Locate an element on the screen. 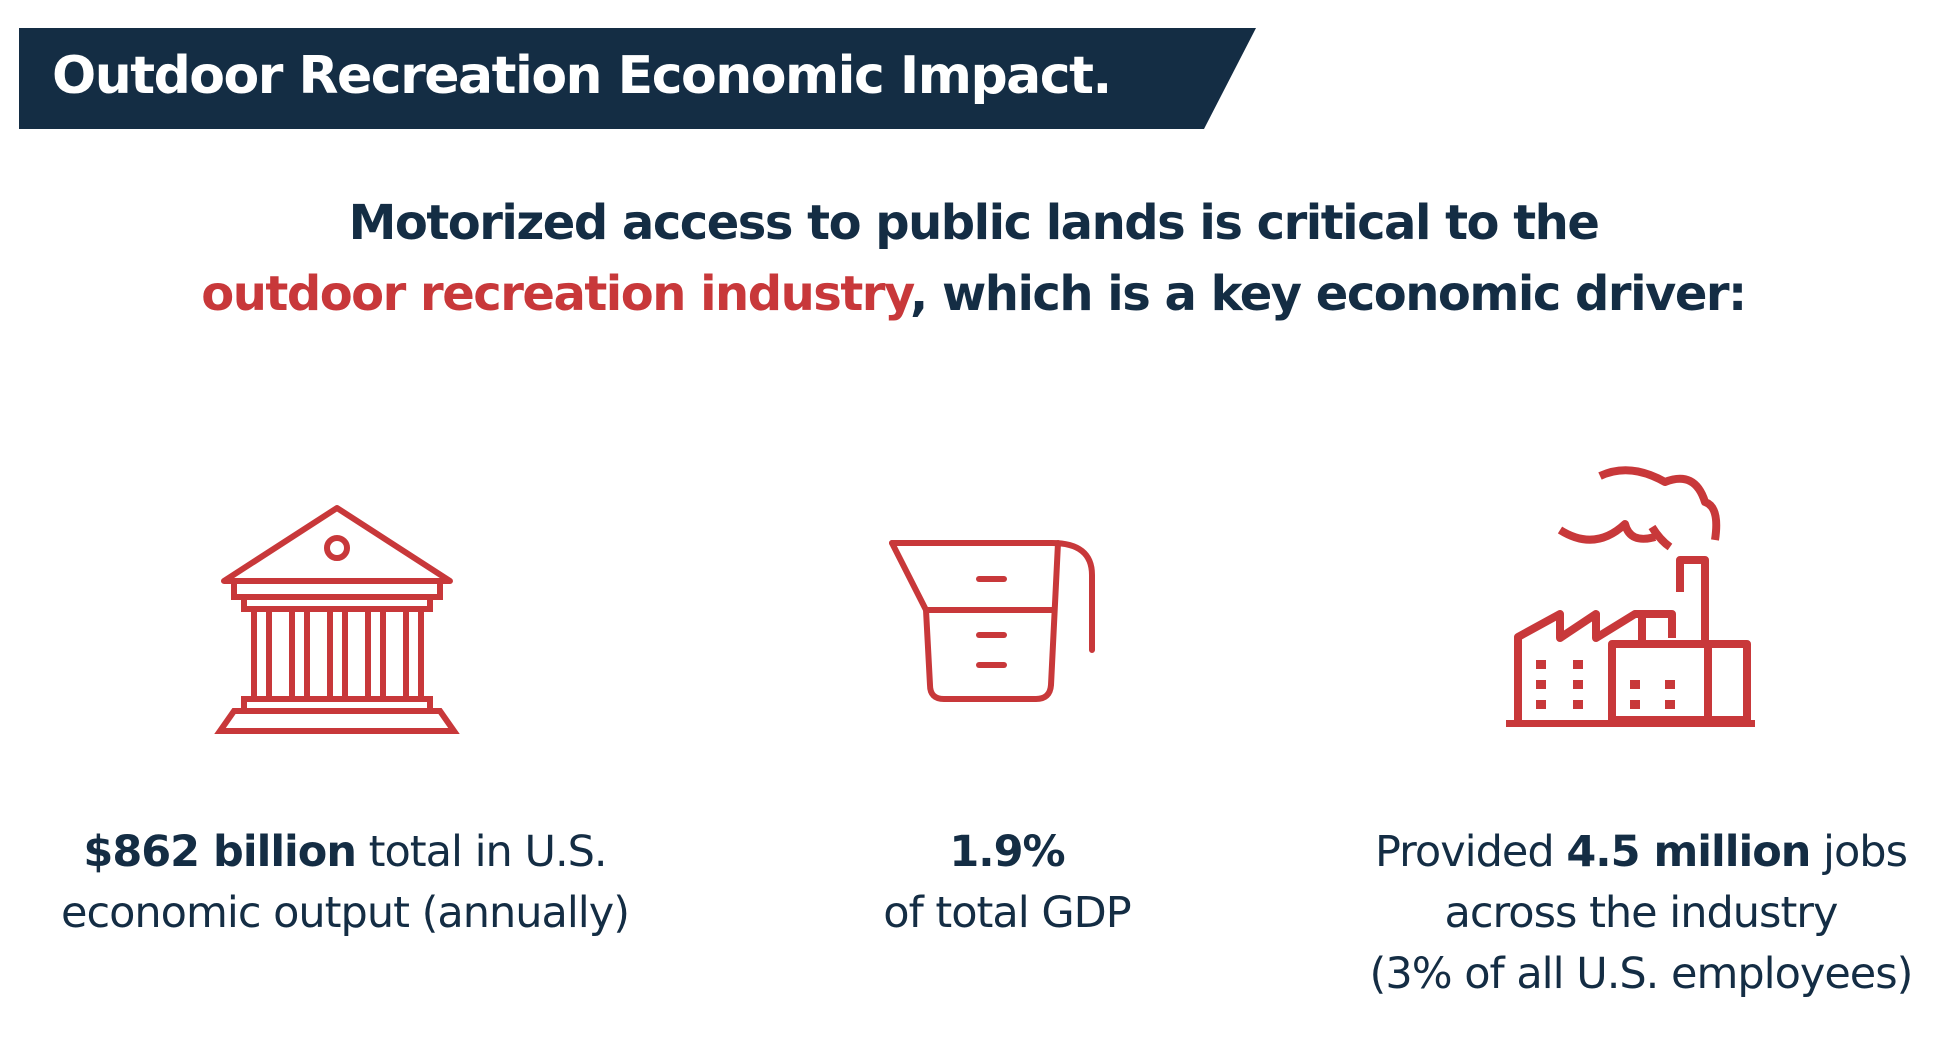  stat-line-1: 1.9% is located at coordinates (1006, 852).